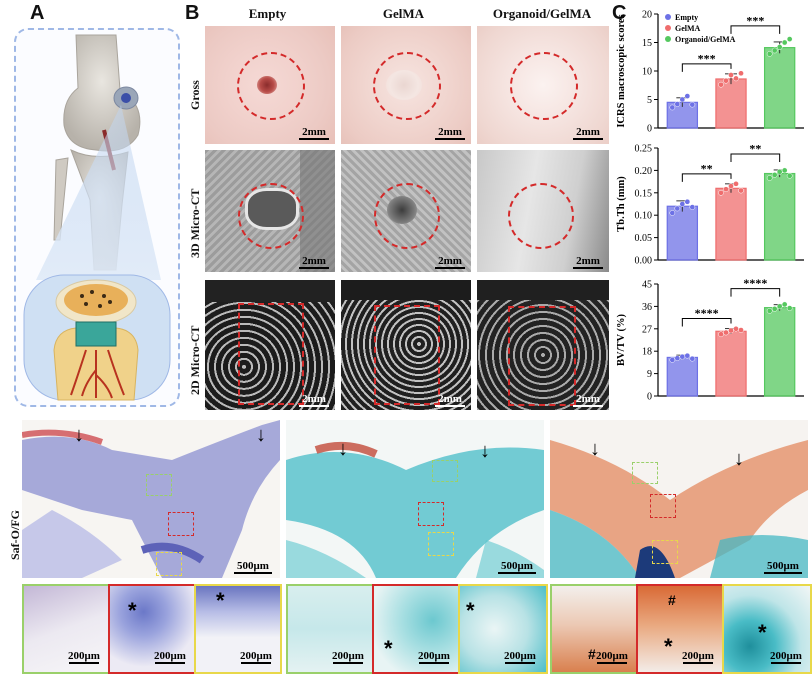 The width and height of the screenshot is (812, 679). What do you see at coordinates (195, 360) in the screenshot?
I see `row-label-2d-microct: 2D Micro-CT` at bounding box center [195, 360].